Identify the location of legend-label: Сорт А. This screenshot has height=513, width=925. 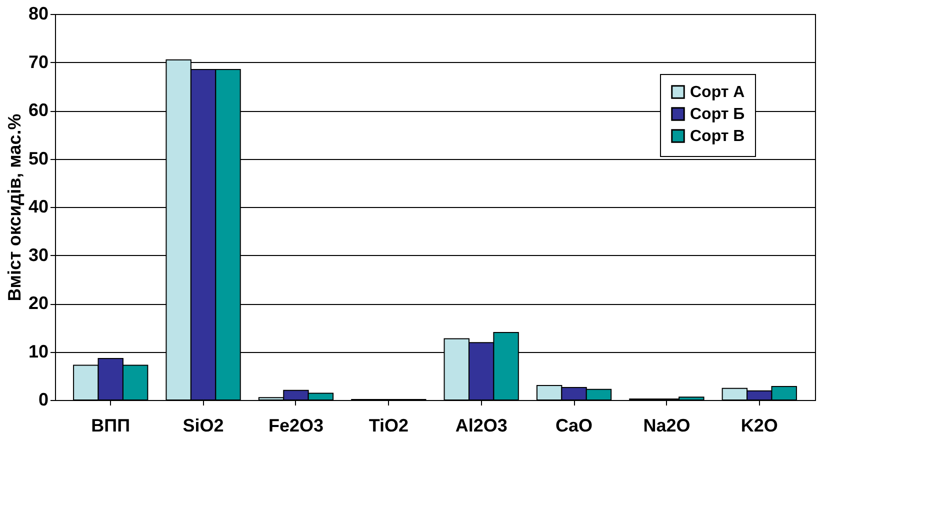
(718, 92).